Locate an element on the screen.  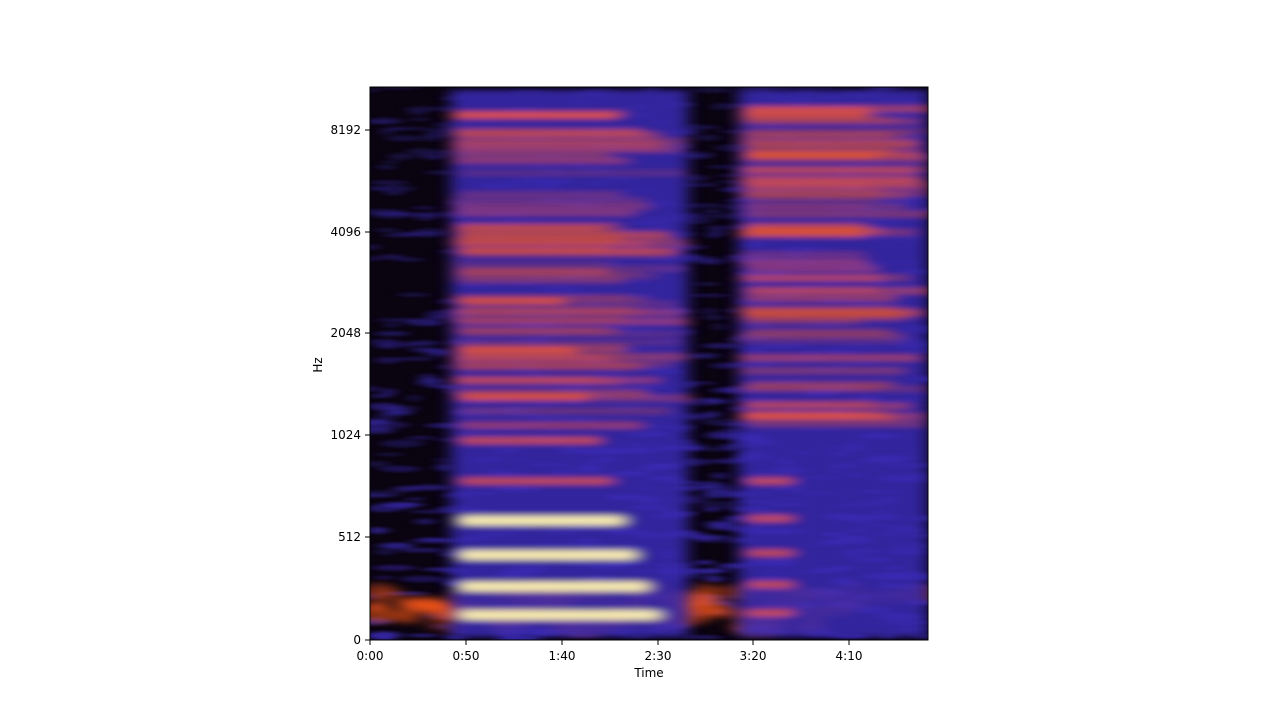
x-tick-3-20: 3:20 is located at coordinates (753, 651).